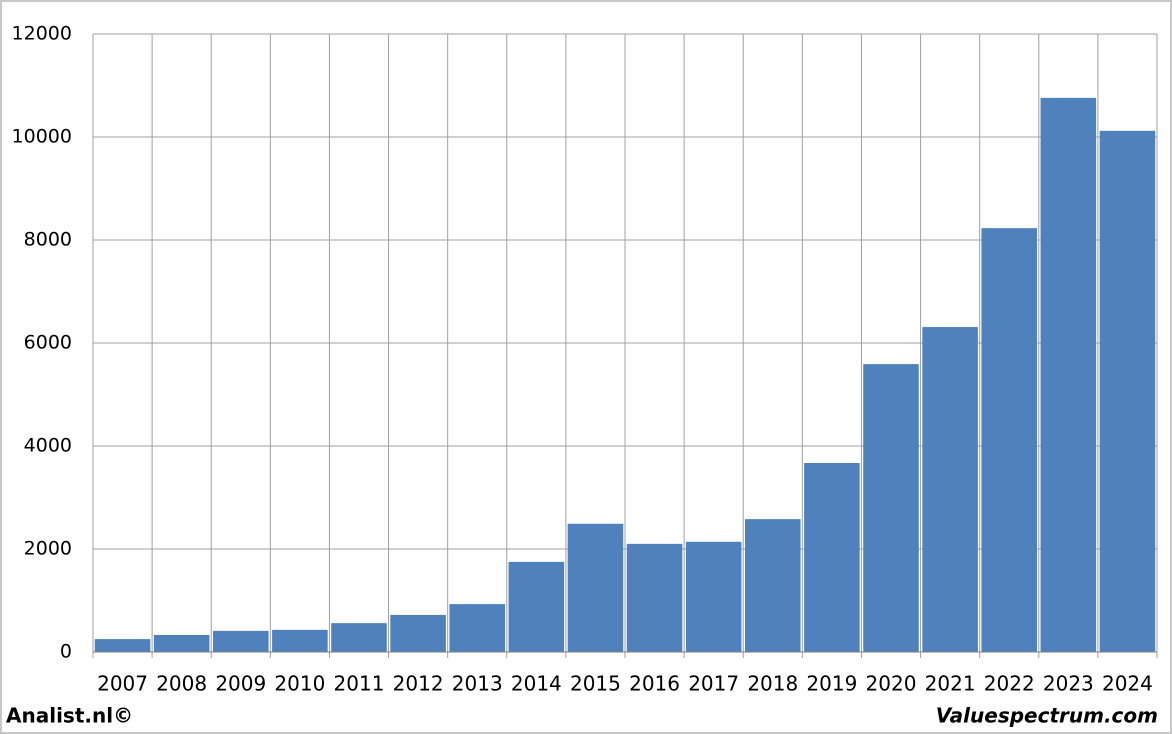  I want to click on x-tick-label: 2019, so click(831, 684).